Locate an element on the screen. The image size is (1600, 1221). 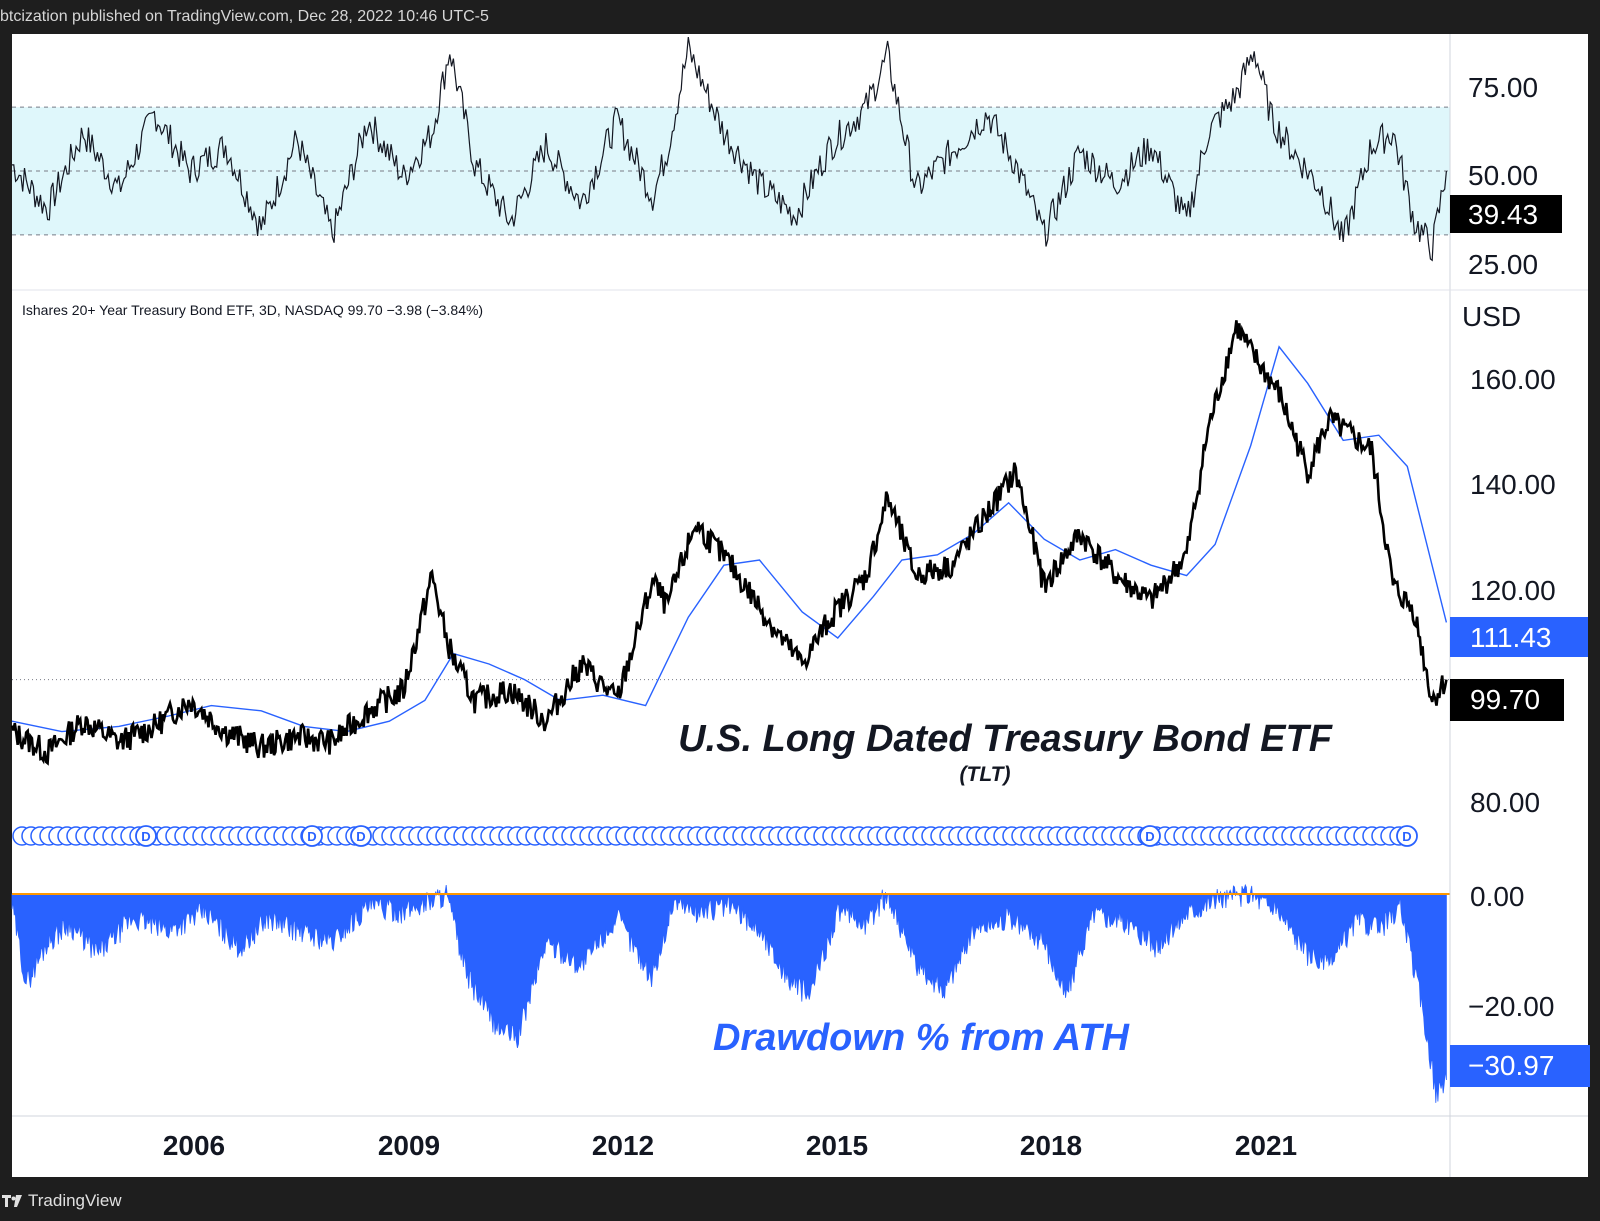
chart-annotation-title: U.S. Long Dated Treasury Bond ETF is located at coordinates (1006, 739).